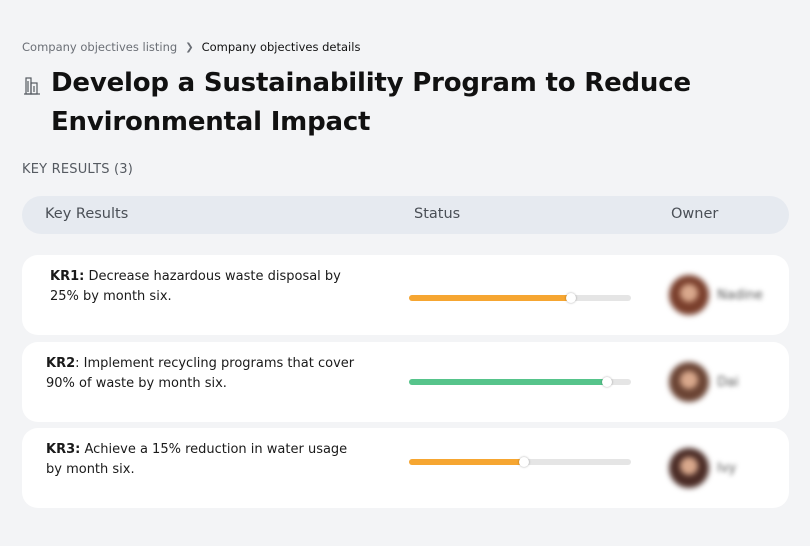  I want to click on breadcrumb-link-listing: Company objectives listing, so click(100, 47).